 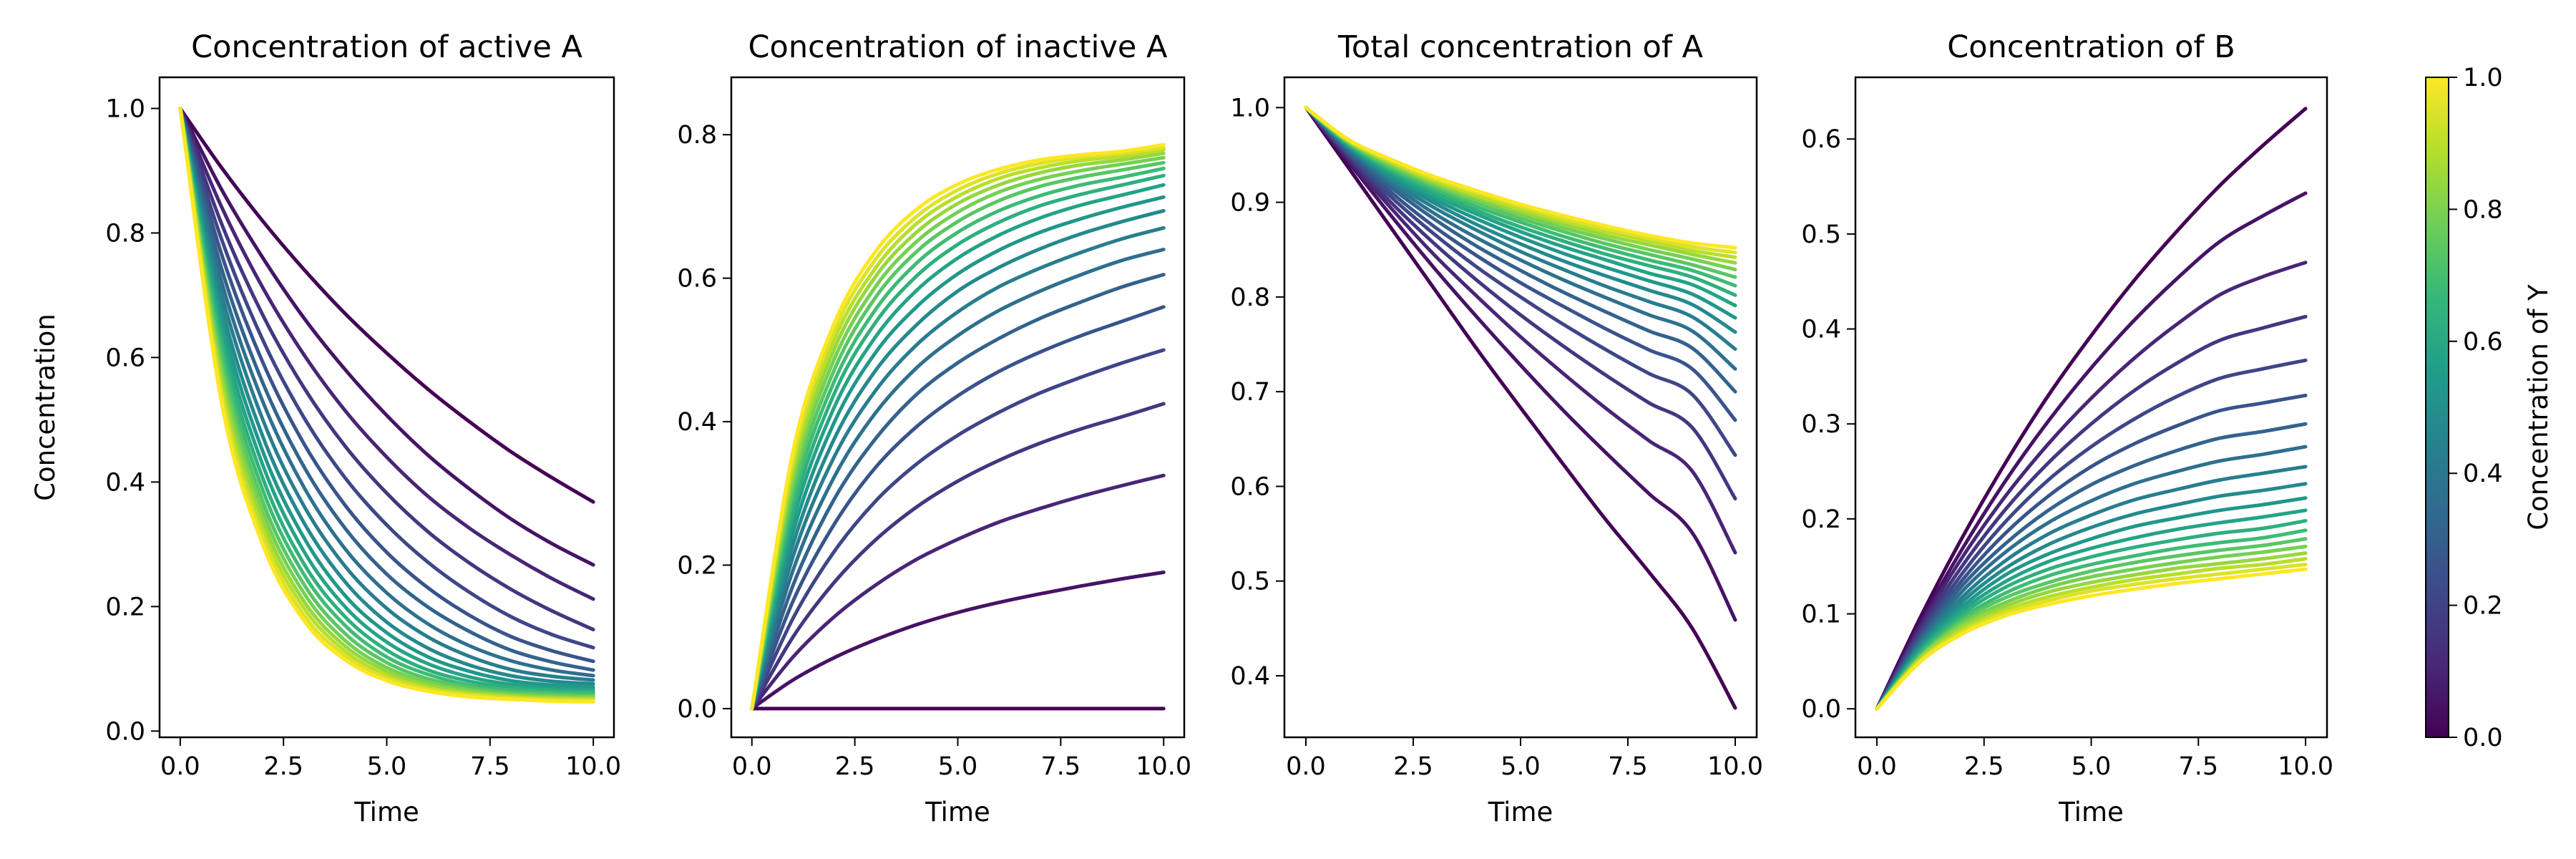 I want to click on subplot-title: Concentration of active A, so click(x=386, y=47).